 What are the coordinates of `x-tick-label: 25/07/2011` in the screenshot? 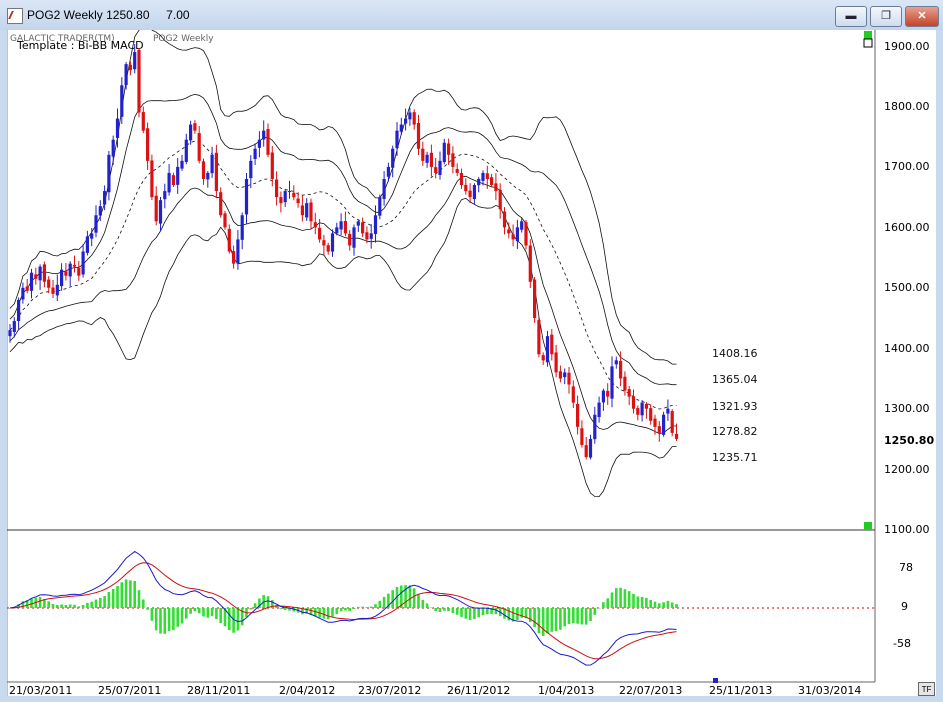 It's located at (129, 690).